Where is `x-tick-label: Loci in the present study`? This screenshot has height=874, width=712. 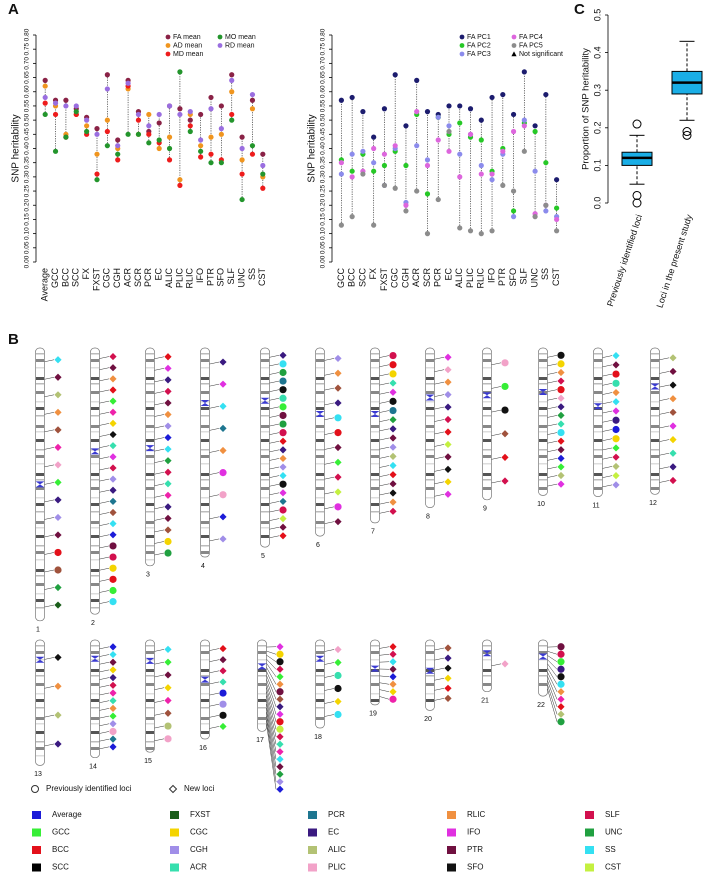 x-tick-label: Loci in the present study is located at coordinates (675, 261).